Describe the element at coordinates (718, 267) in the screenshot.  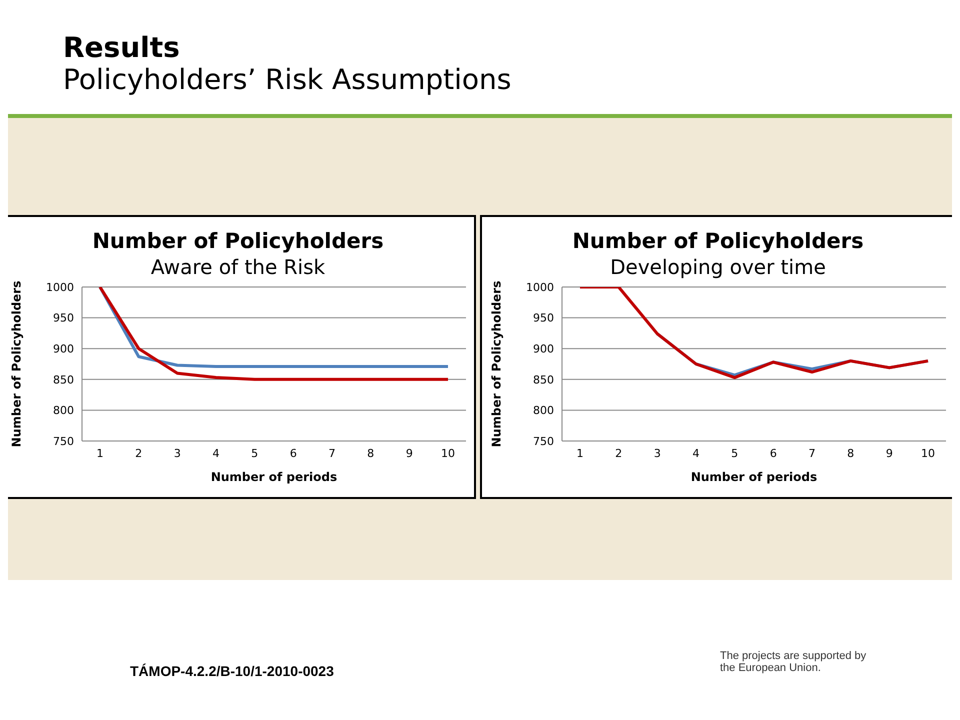
I see `chart-subtitle: Developing over time` at that location.